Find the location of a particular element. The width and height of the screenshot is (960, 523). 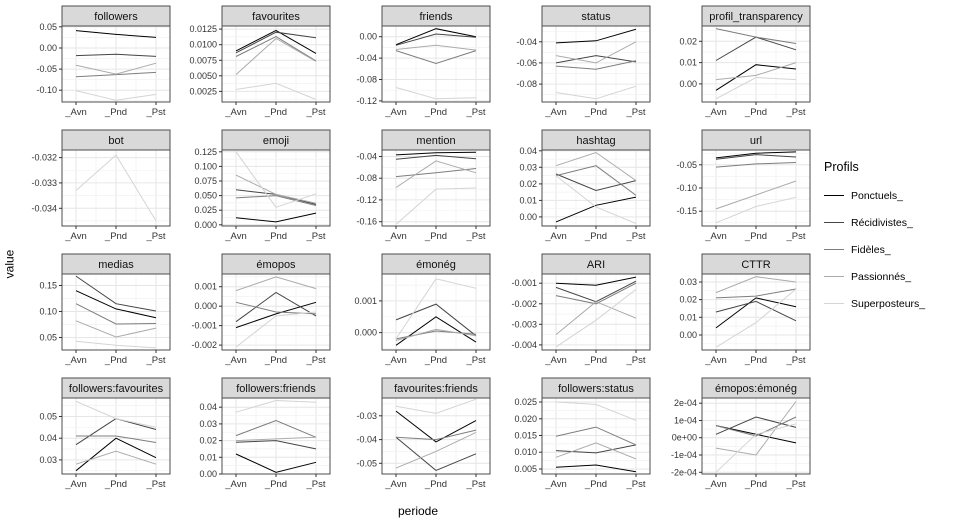

svg-text: -0.15 is located at coordinates (686, 211).